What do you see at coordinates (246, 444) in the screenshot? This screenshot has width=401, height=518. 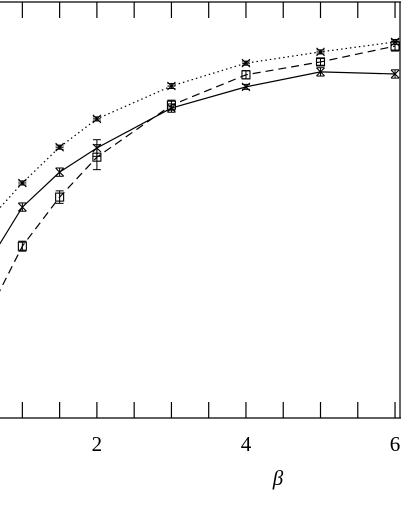 I see `x-tick-label: 4` at bounding box center [246, 444].